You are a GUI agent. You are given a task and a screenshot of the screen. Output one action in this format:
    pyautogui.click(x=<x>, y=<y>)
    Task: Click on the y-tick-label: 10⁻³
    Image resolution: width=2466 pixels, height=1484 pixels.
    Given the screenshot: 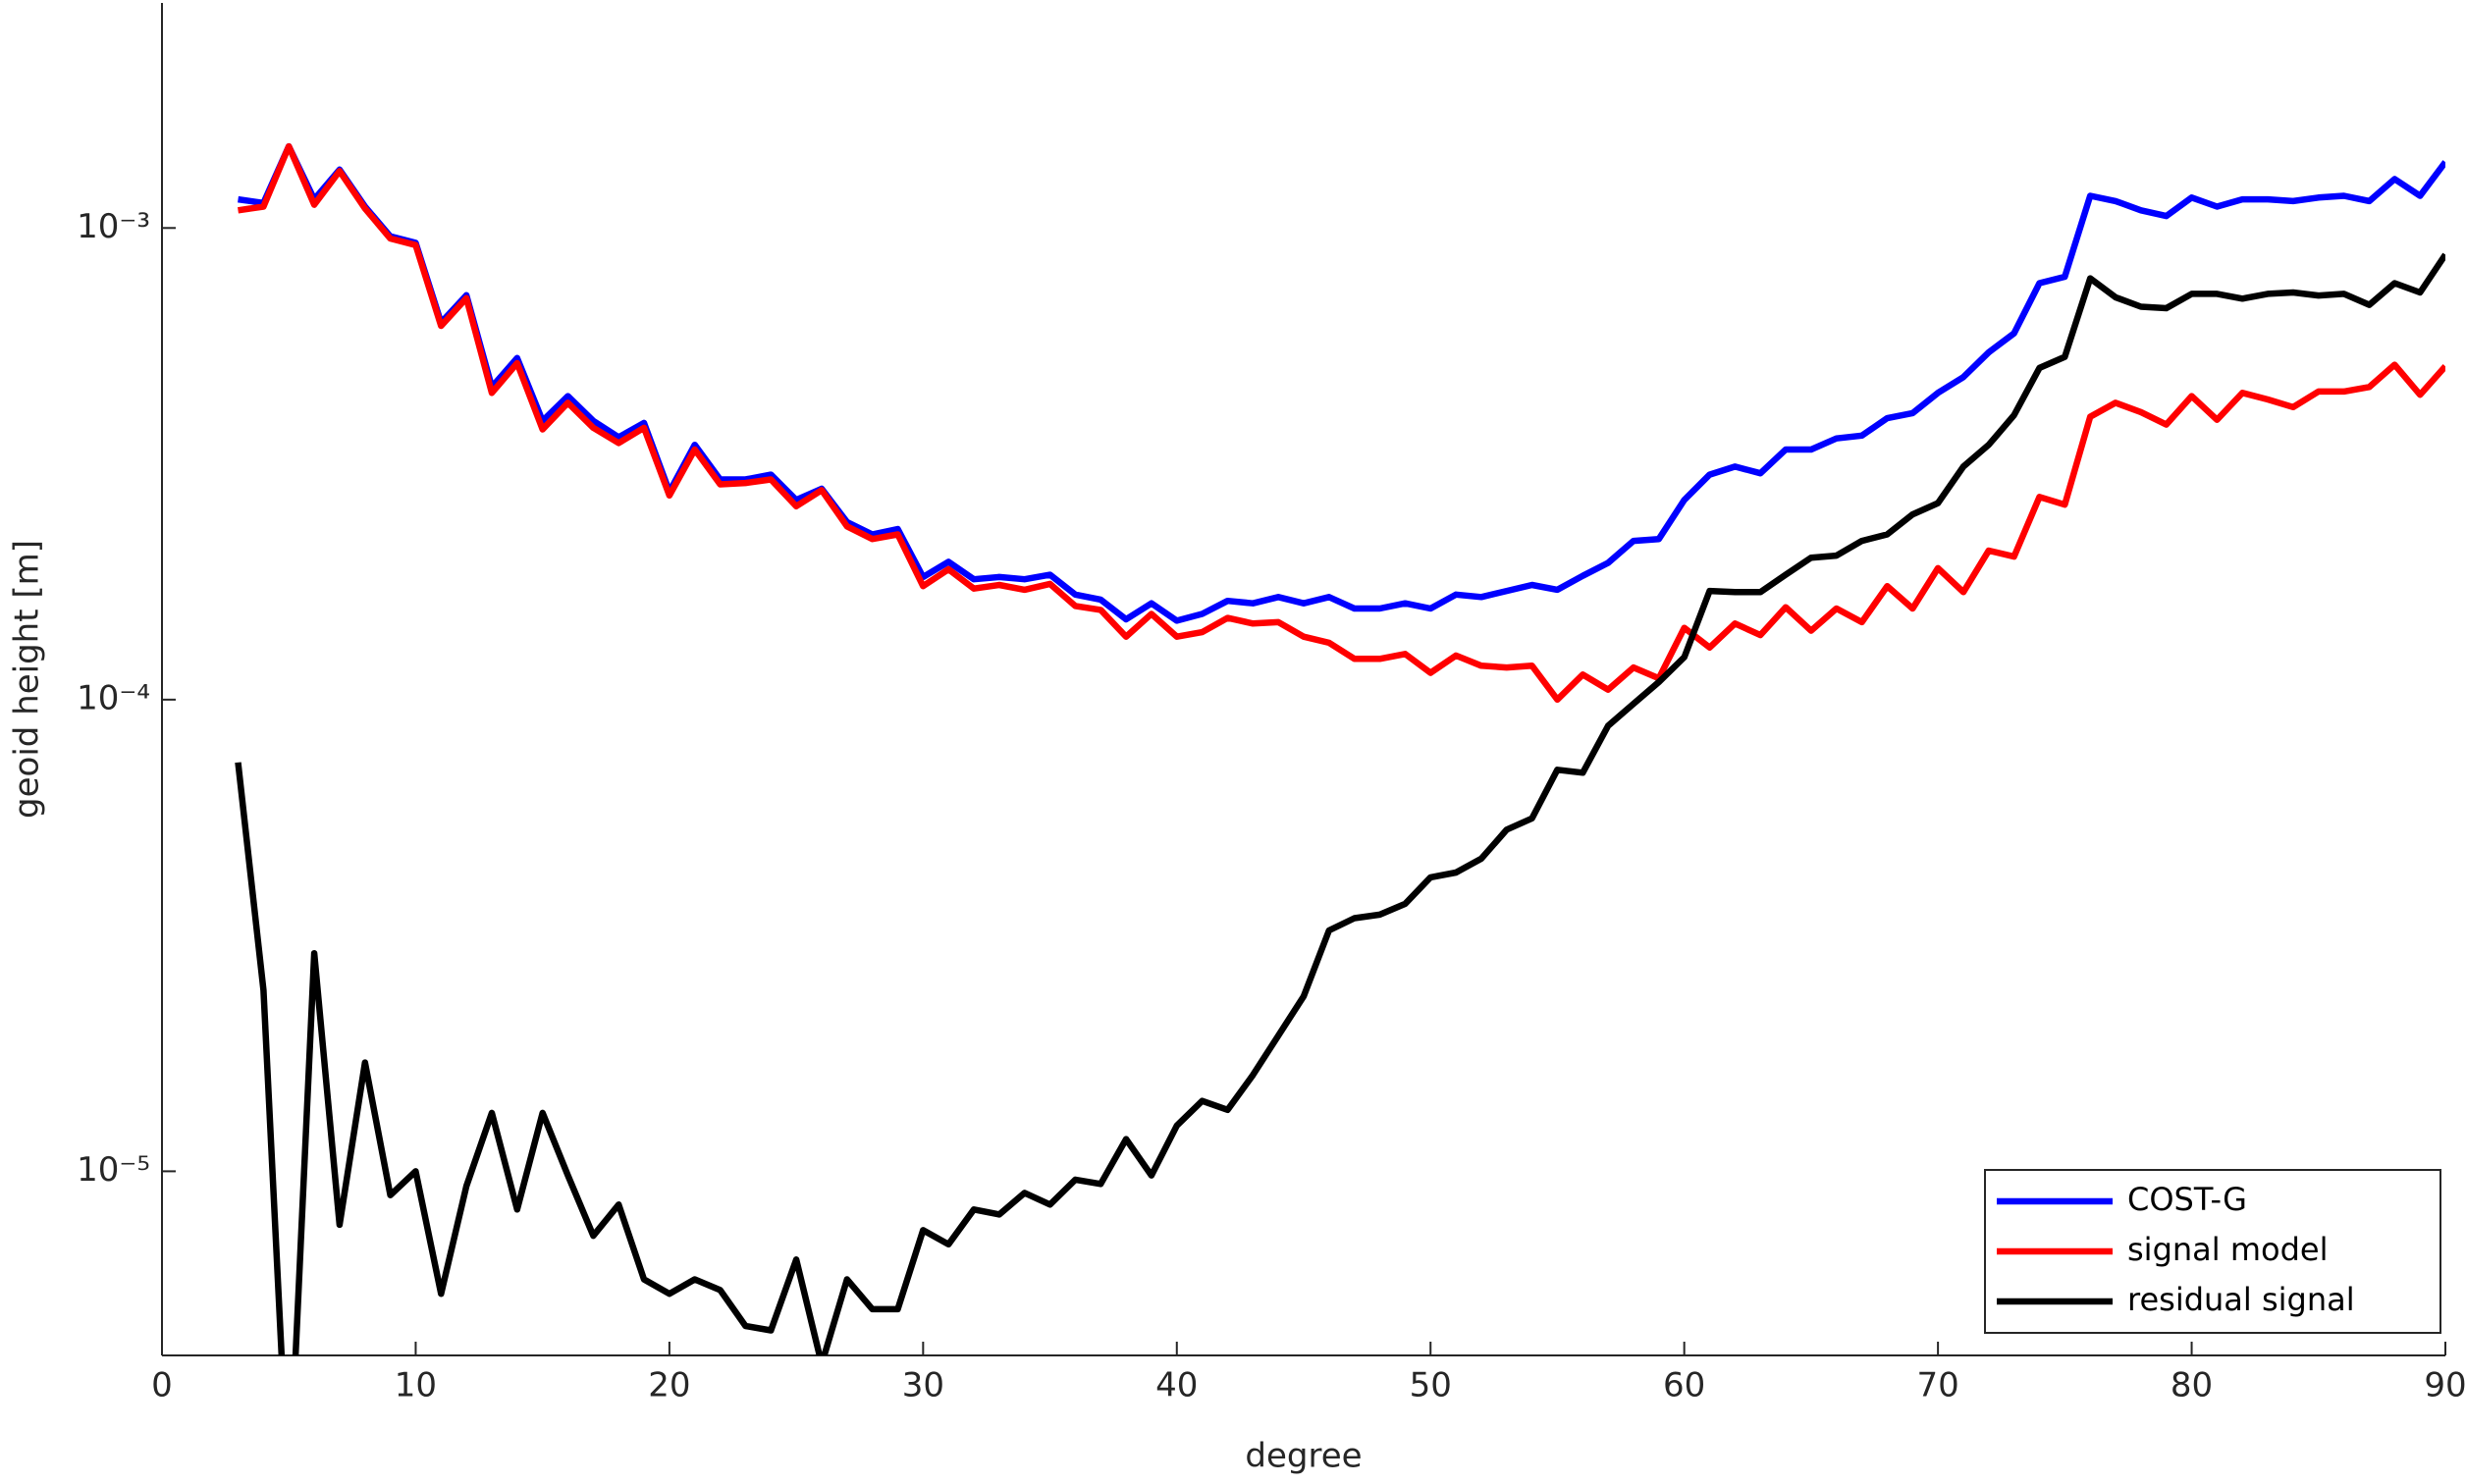 What is the action you would take?
    pyautogui.click(x=113, y=227)
    